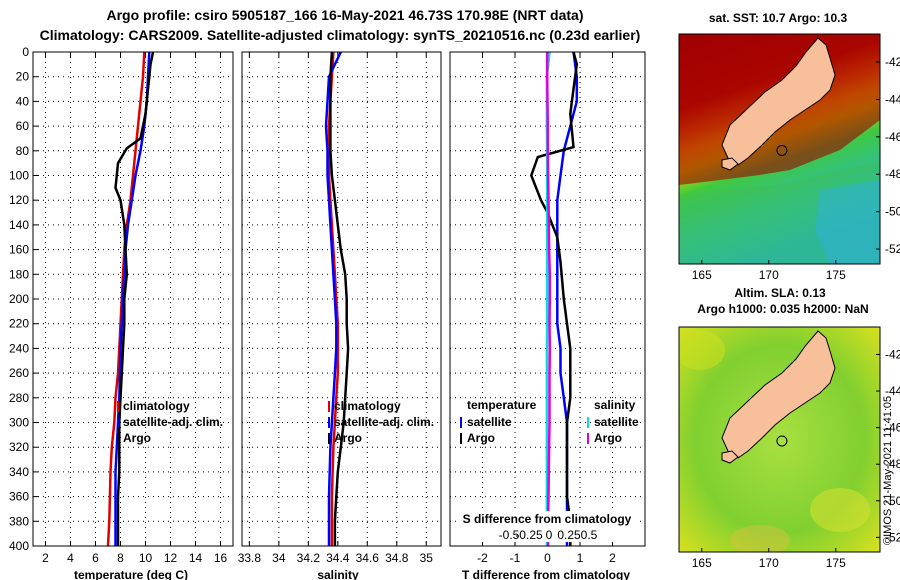 The height and width of the screenshot is (580, 900). I want to click on legend-swatch-satellite, so click(118, 422).